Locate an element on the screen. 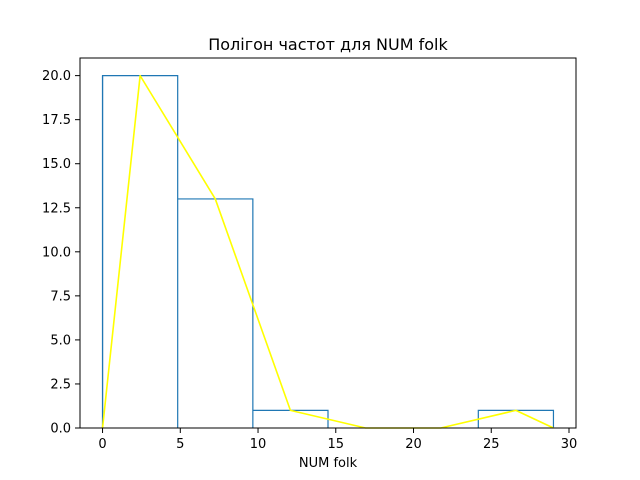 Image resolution: width=640 pixels, height=480 pixels. x-tick-label: 15 is located at coordinates (336, 444).